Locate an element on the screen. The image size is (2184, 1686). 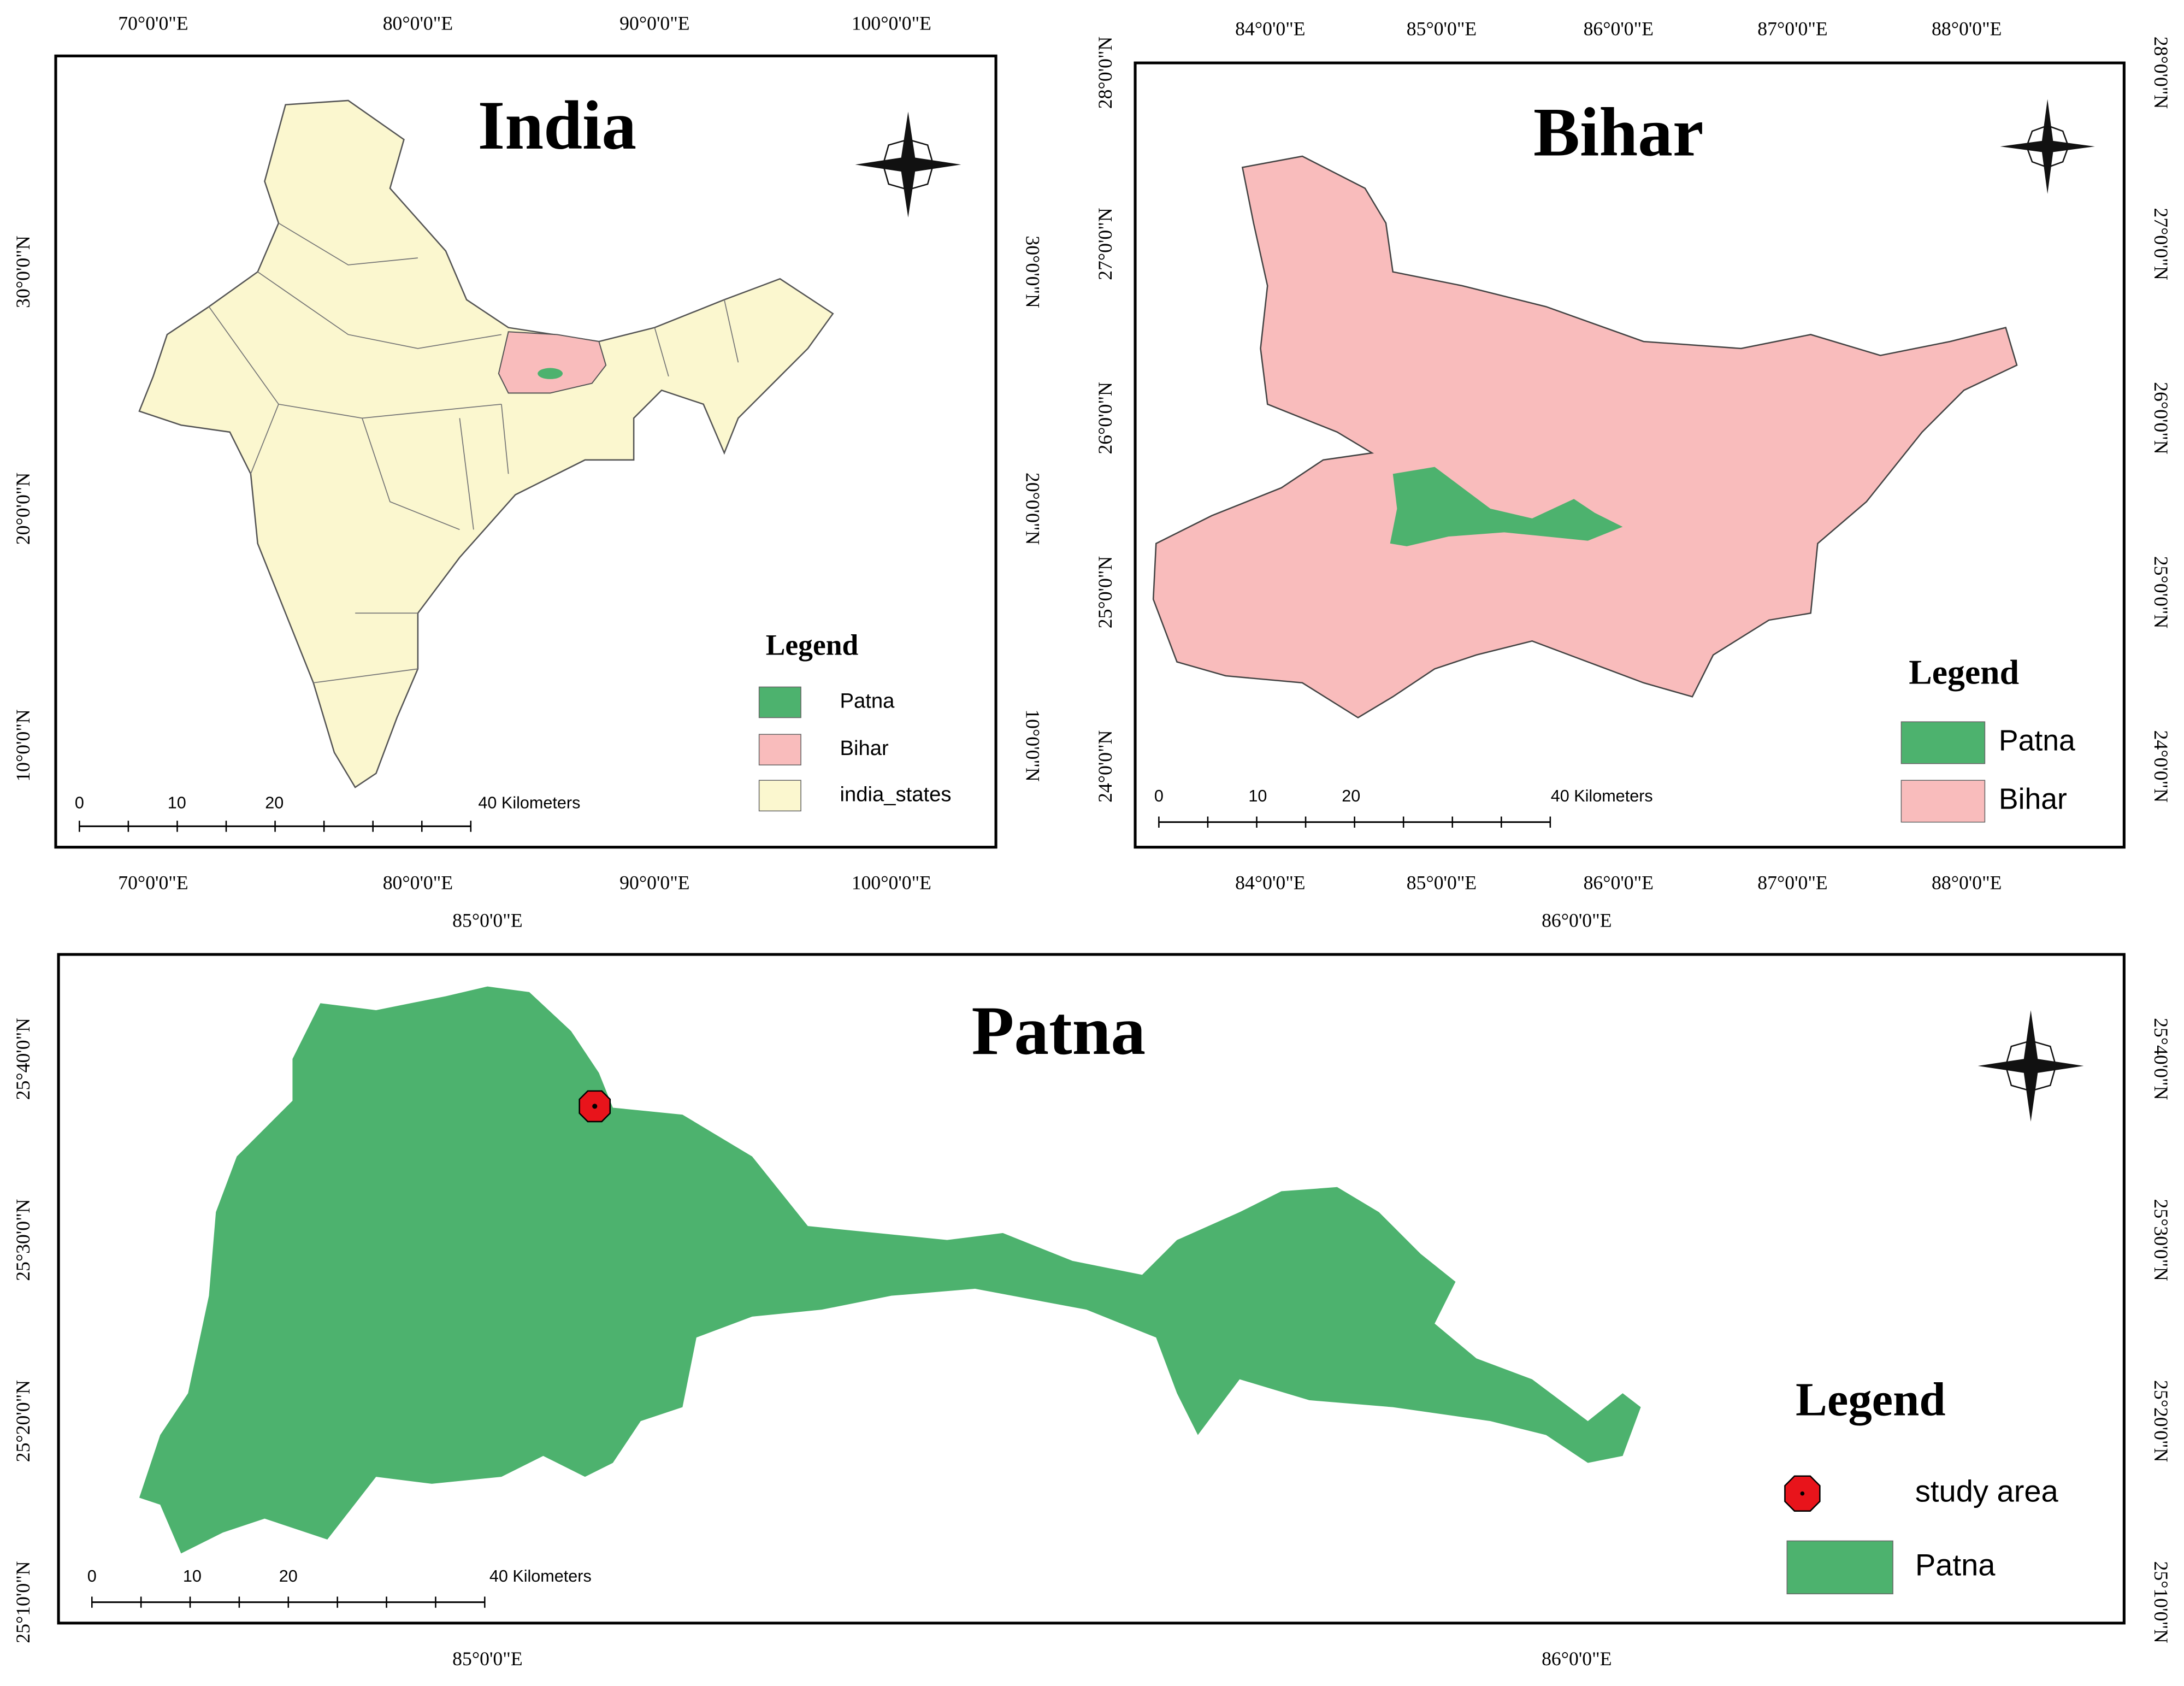
india-bihar is located at coordinates (552, 362).